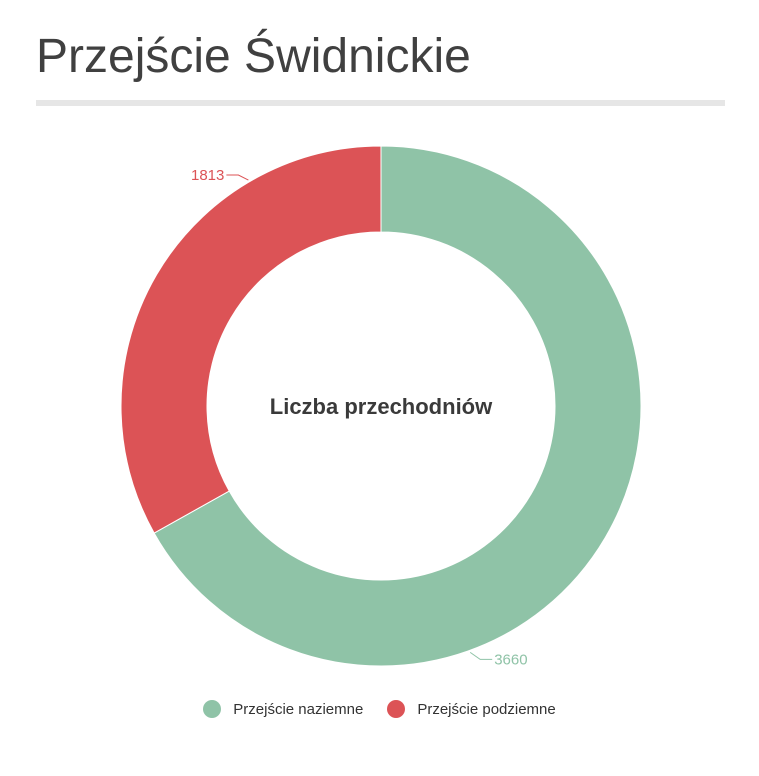 The width and height of the screenshot is (759, 776). I want to click on chart-center-label: Liczba przechodniów, so click(381, 406).